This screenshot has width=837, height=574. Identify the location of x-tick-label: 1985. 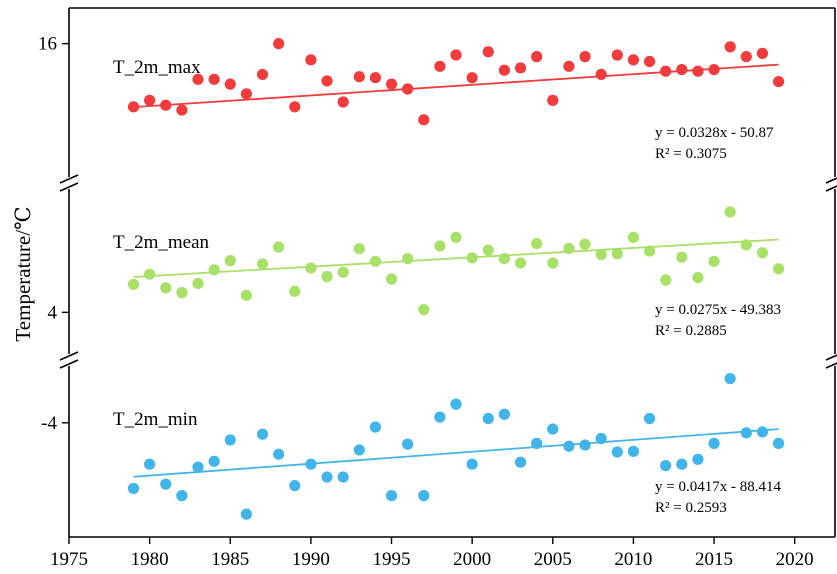
(230, 559).